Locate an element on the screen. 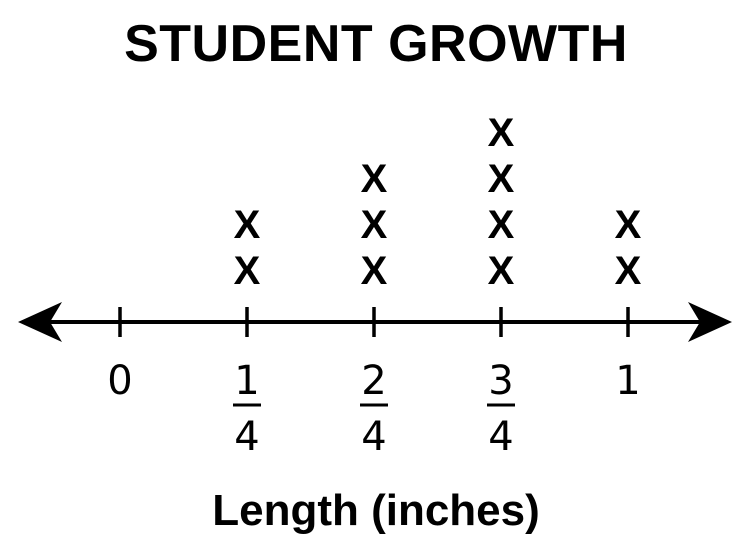 The image size is (752, 560). tick-label-fraction: 14 is located at coordinates (247, 409).